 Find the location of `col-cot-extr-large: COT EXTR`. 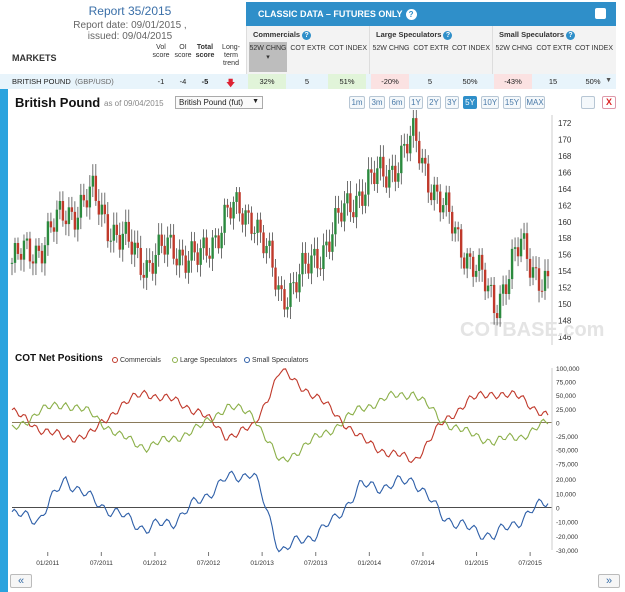

col-cot-extr-large: COT EXTR is located at coordinates (431, 48).